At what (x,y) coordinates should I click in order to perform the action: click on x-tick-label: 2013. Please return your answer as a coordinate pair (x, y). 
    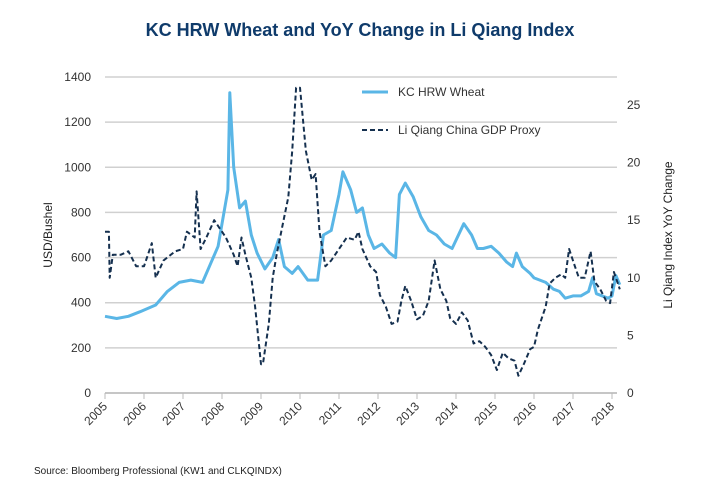
    Looking at the image, I should click on (407, 413).